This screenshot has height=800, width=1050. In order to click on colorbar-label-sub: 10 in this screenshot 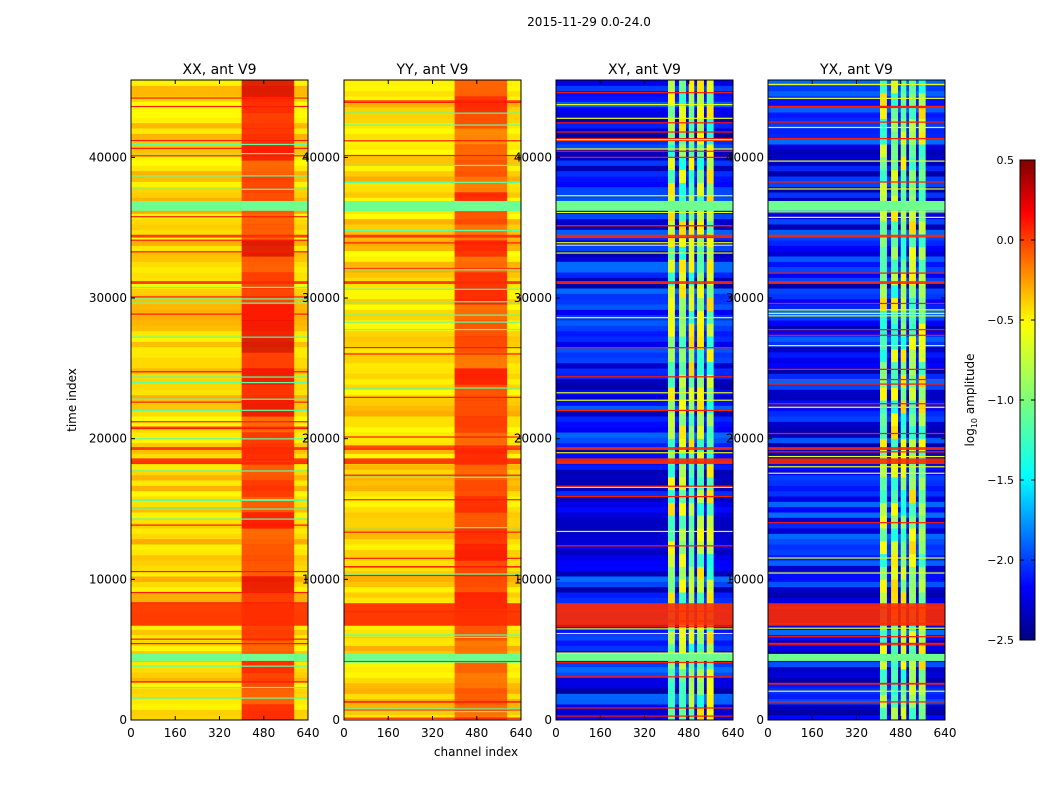, I will do `click(974, 423)`.